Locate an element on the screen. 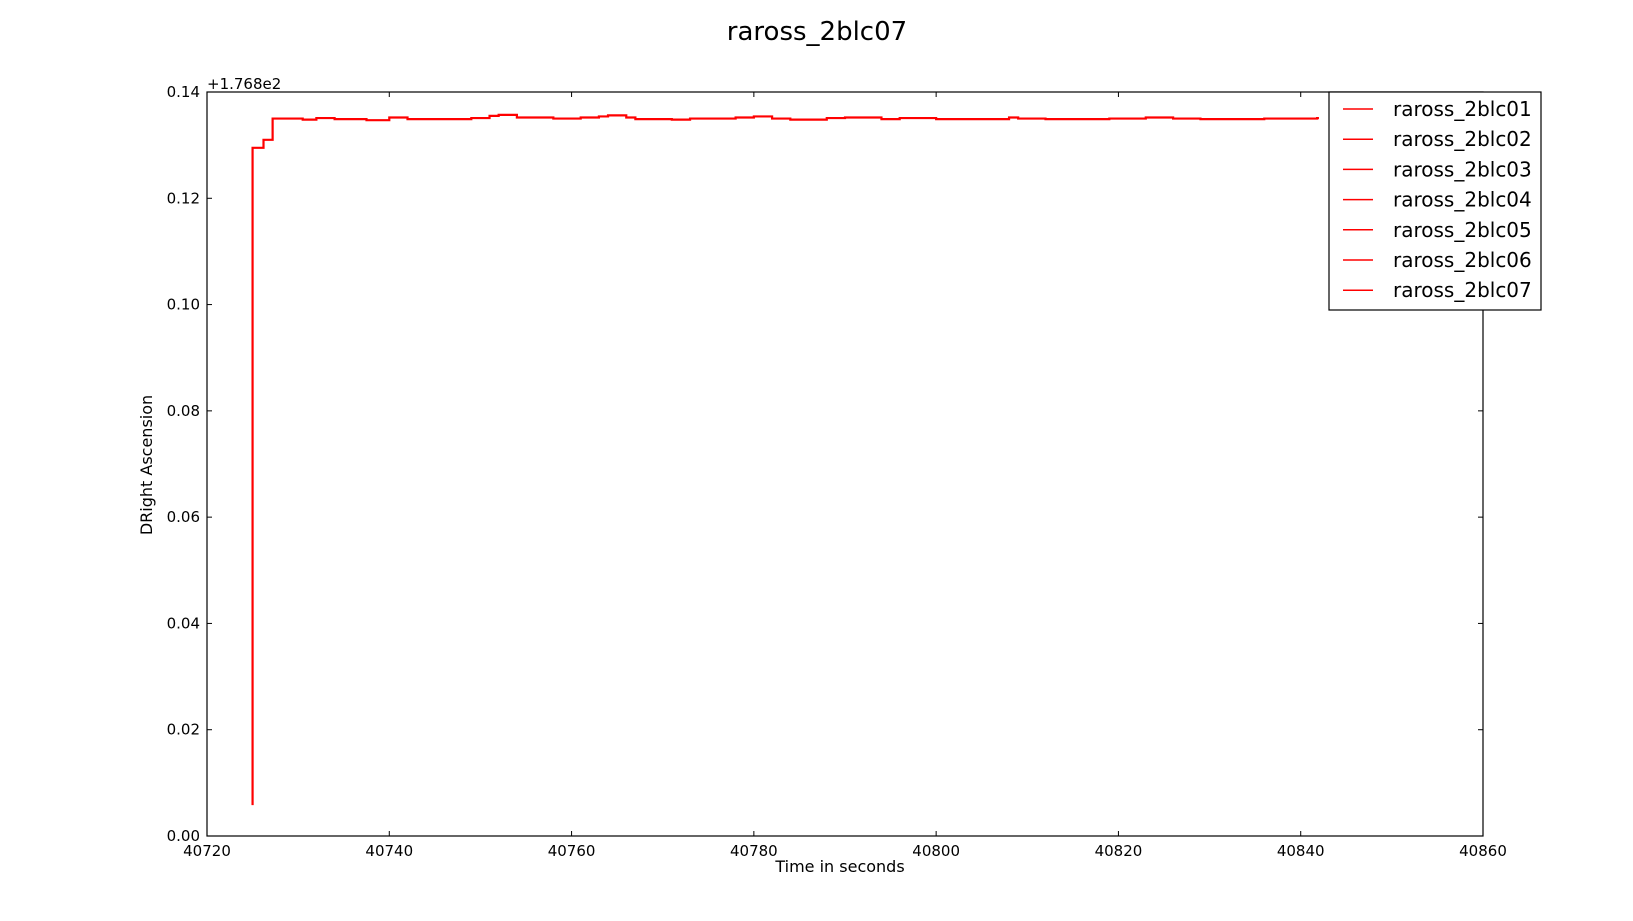 The image size is (1633, 921). y-tick-label: 0.02 is located at coordinates (183, 730).